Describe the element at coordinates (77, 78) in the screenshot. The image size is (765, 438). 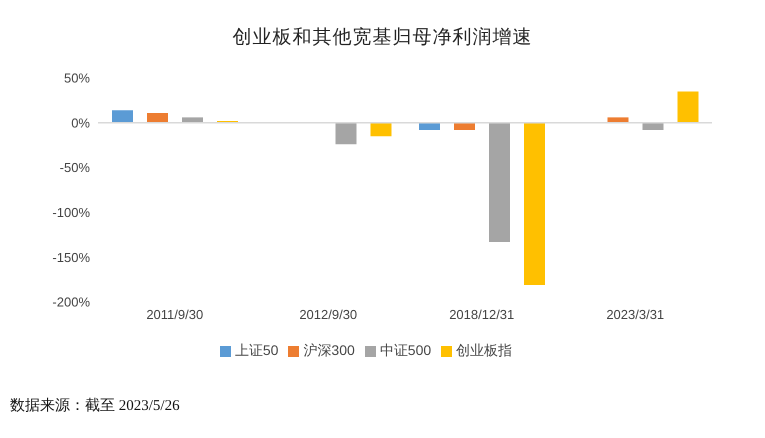
I see `y-tick-label: 50%` at that location.